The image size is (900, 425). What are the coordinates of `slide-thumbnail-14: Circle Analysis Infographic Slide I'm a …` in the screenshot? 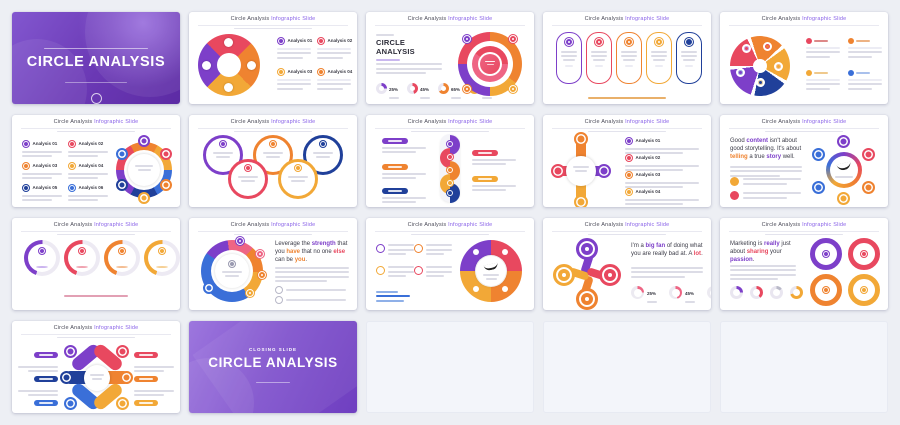 It's located at (627, 264).